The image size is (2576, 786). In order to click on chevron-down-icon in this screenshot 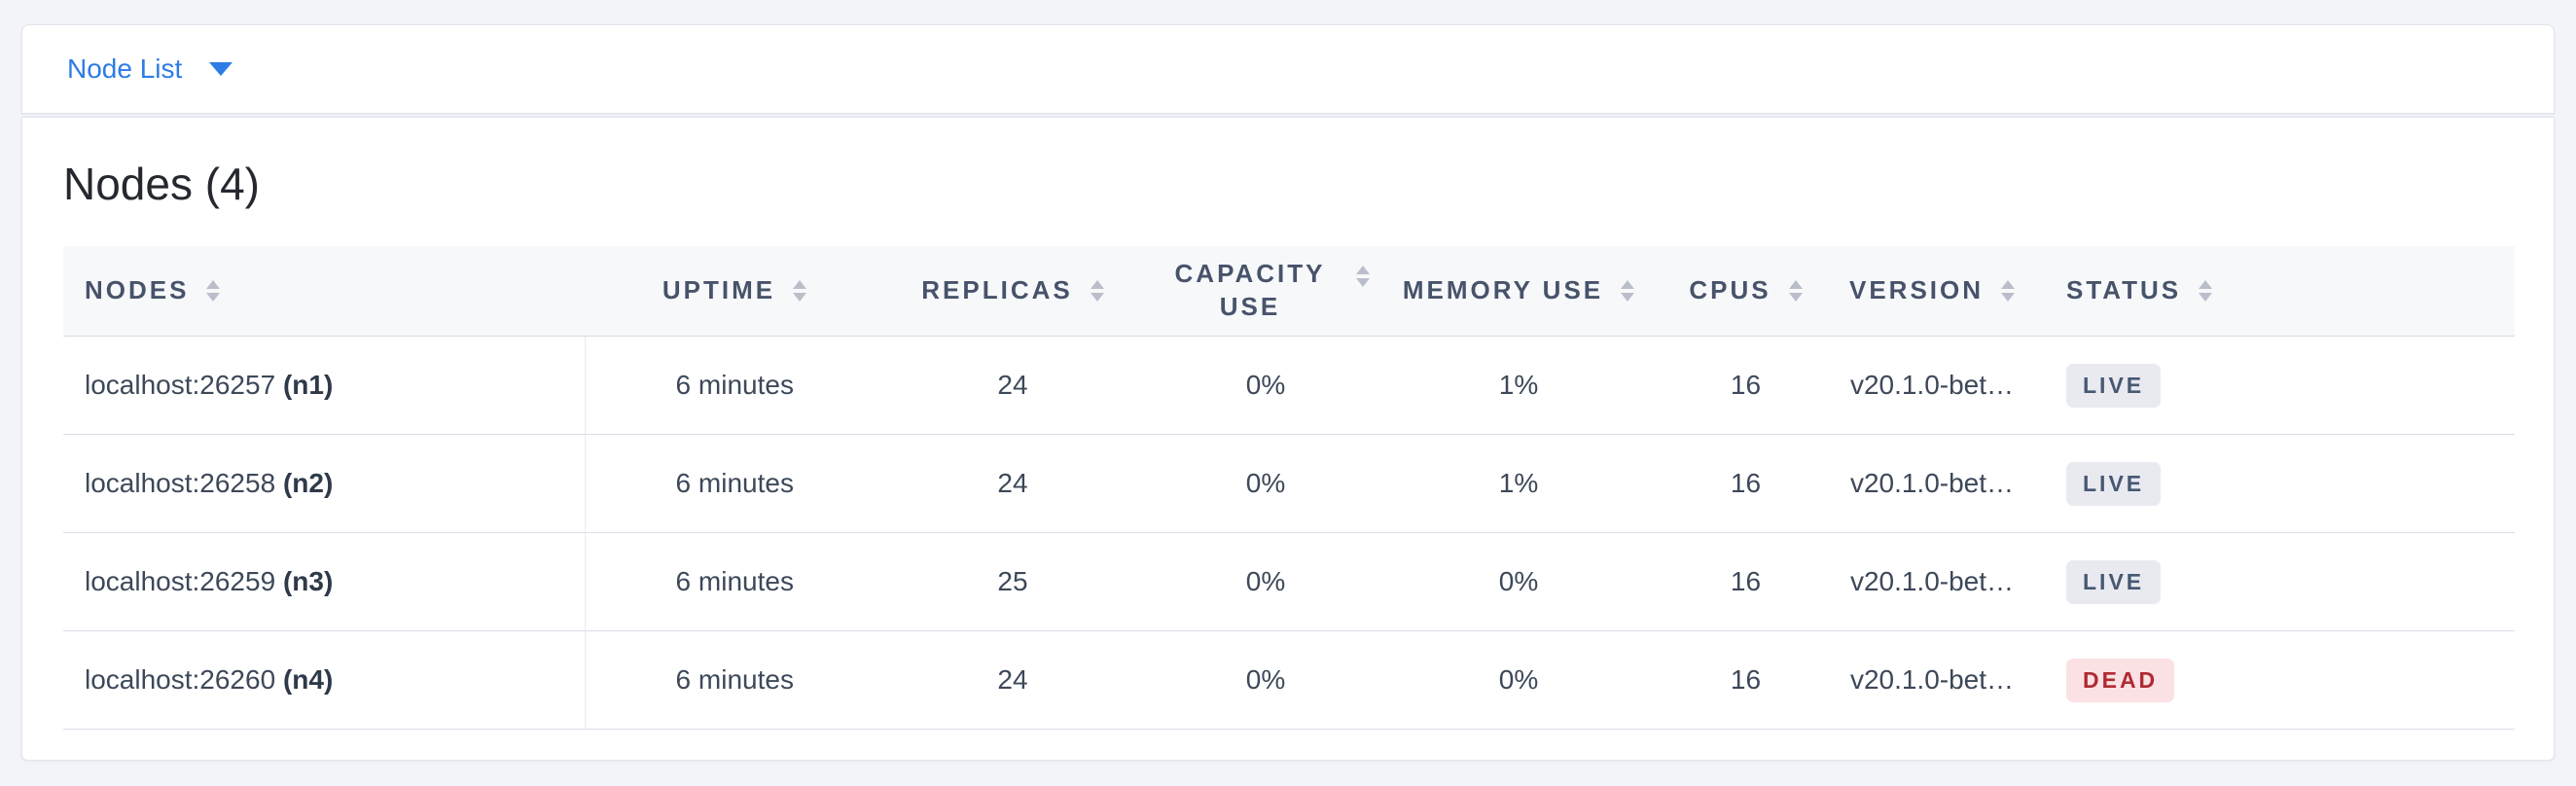, I will do `click(221, 69)`.